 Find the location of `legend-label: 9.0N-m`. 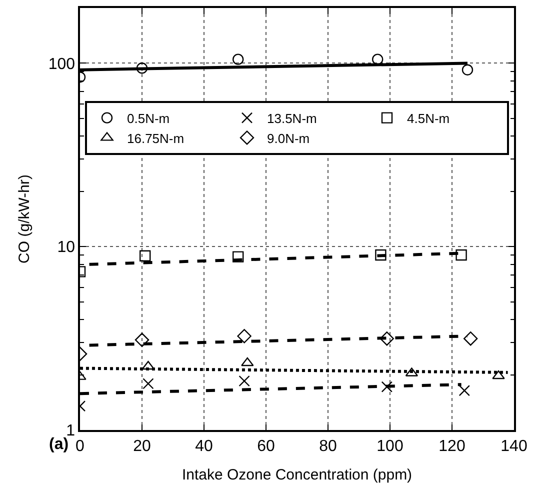

legend-label: 9.0N-m is located at coordinates (288, 138).